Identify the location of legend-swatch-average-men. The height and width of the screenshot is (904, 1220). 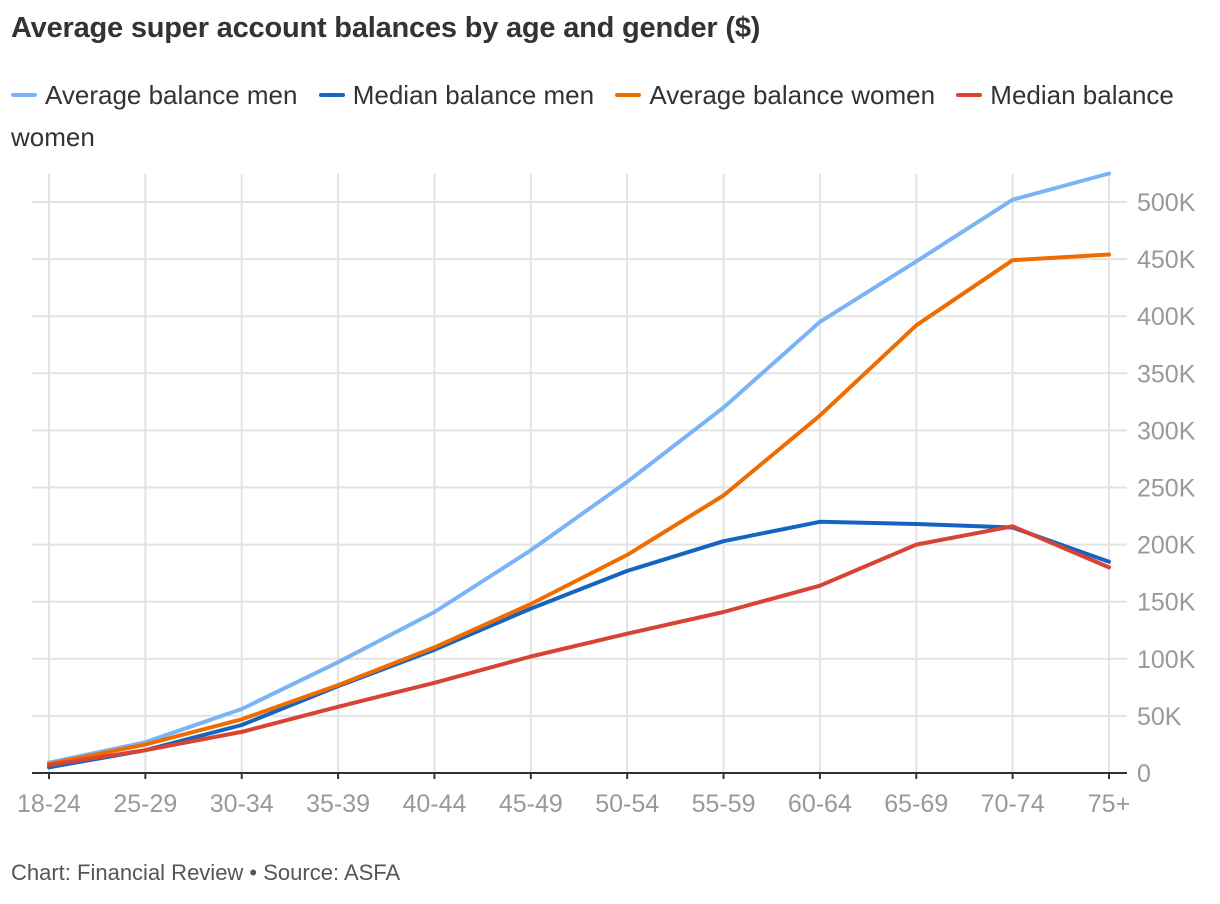
(24, 95).